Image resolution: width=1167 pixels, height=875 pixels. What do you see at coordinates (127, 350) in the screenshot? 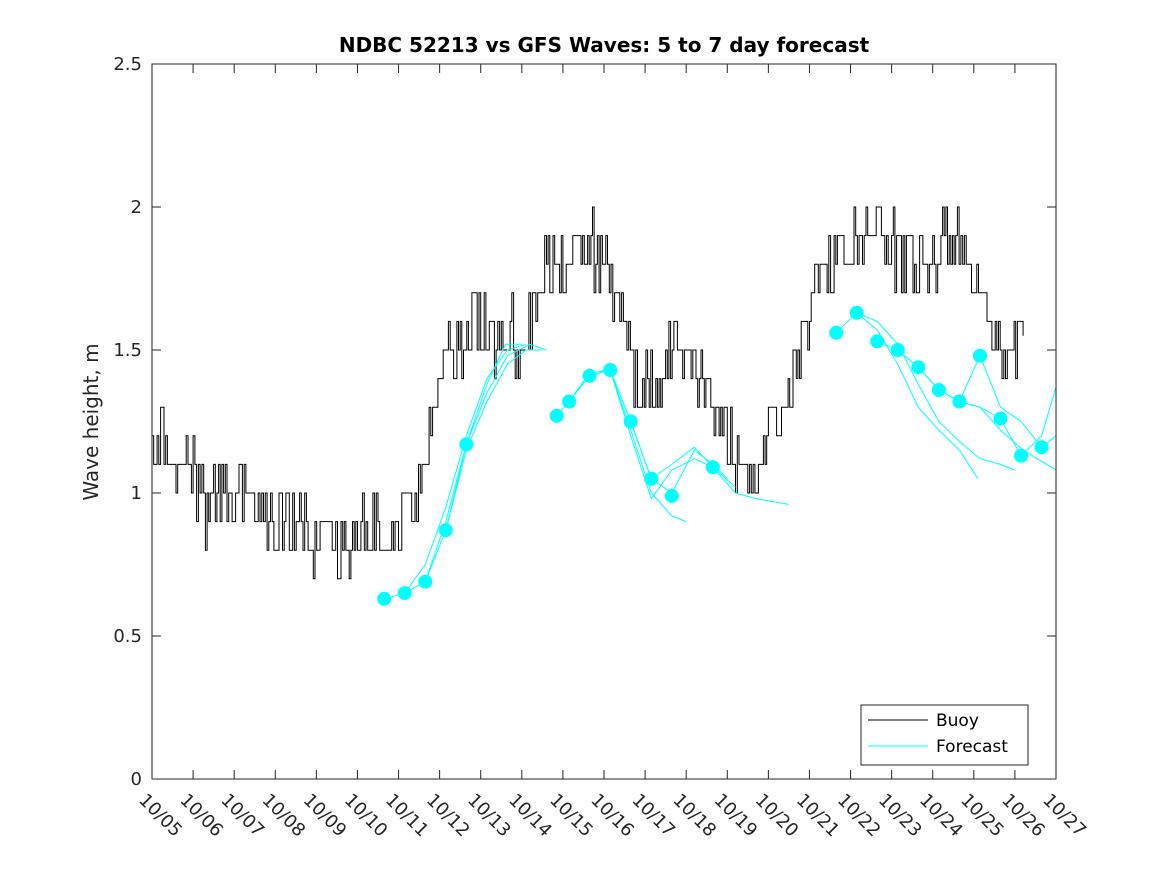
I see `y-tick-label: 1.5` at bounding box center [127, 350].